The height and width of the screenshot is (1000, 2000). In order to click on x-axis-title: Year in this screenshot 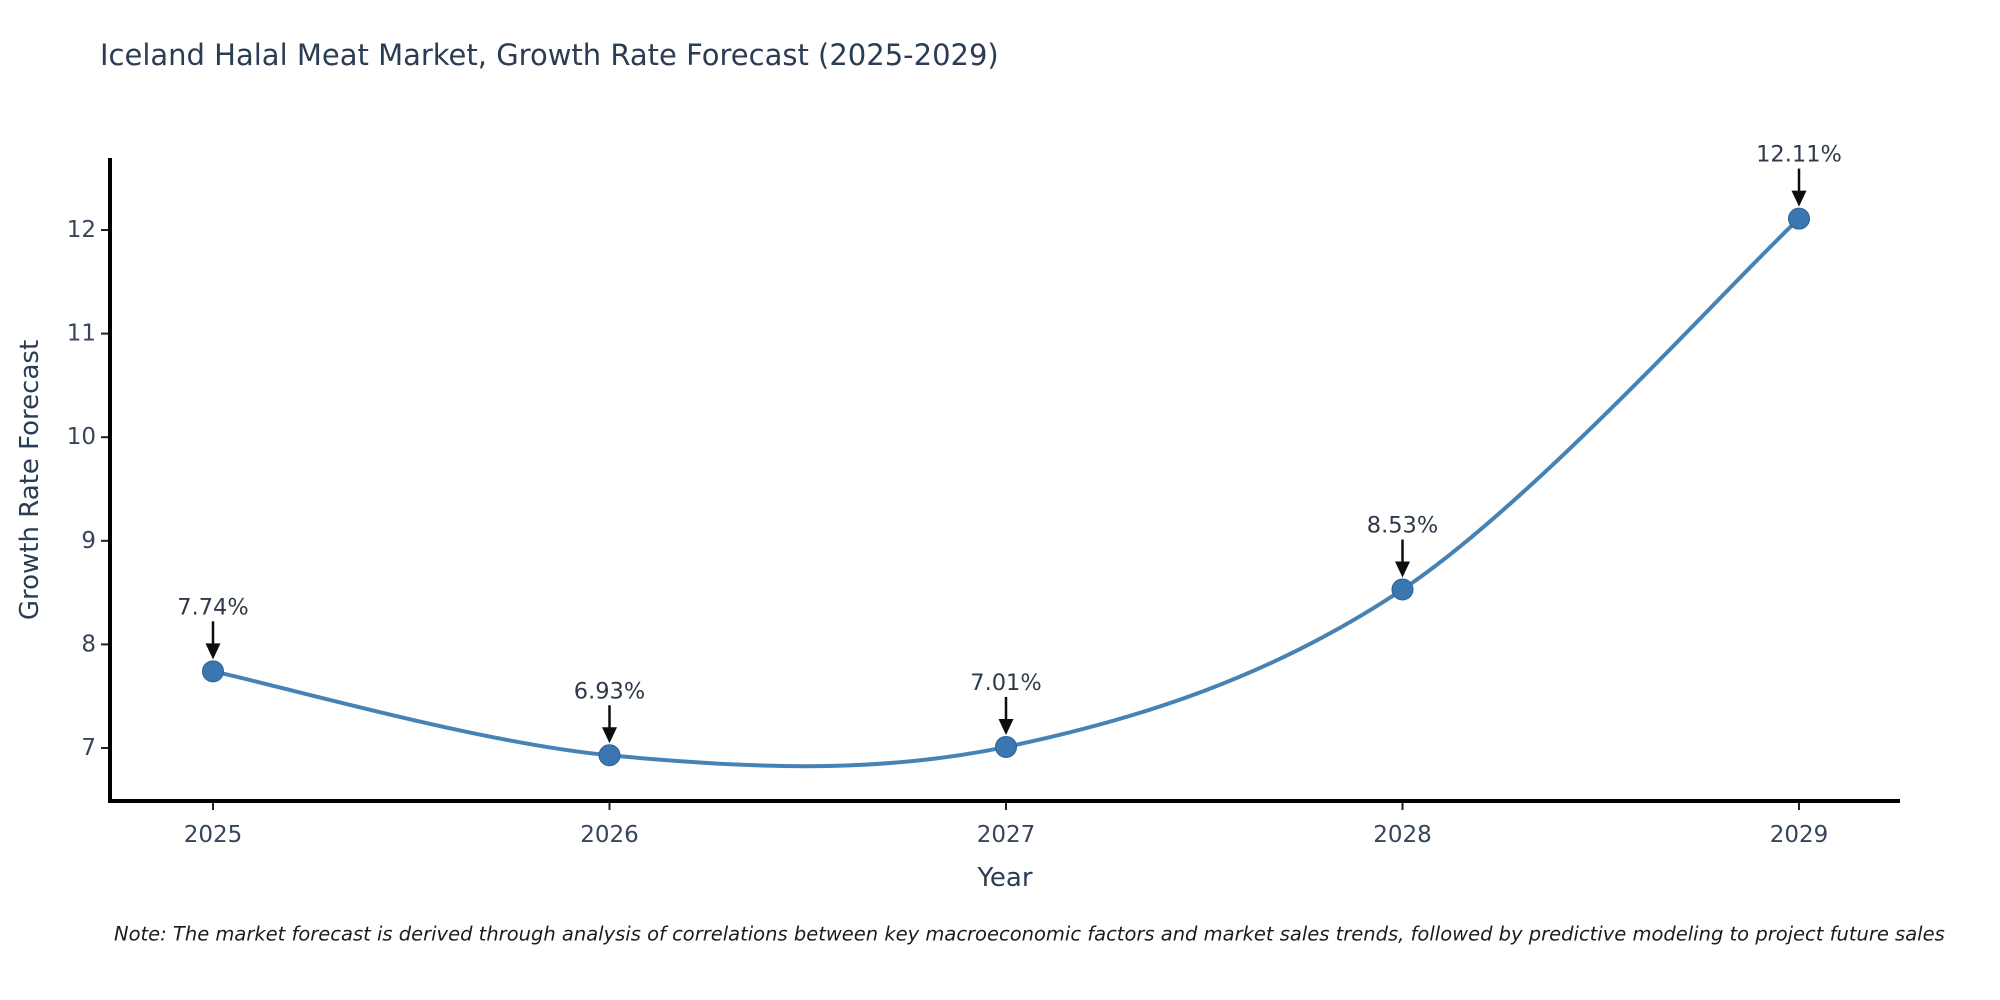, I will do `click(1005, 878)`.